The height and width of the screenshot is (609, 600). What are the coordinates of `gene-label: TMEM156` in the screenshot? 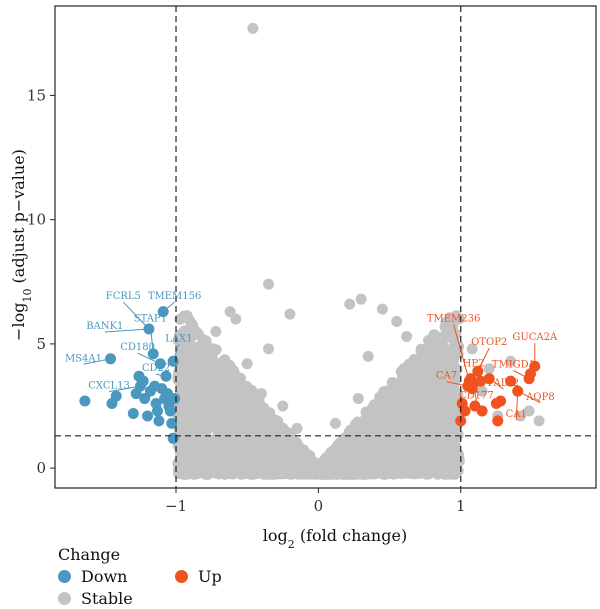 It's located at (175, 296).